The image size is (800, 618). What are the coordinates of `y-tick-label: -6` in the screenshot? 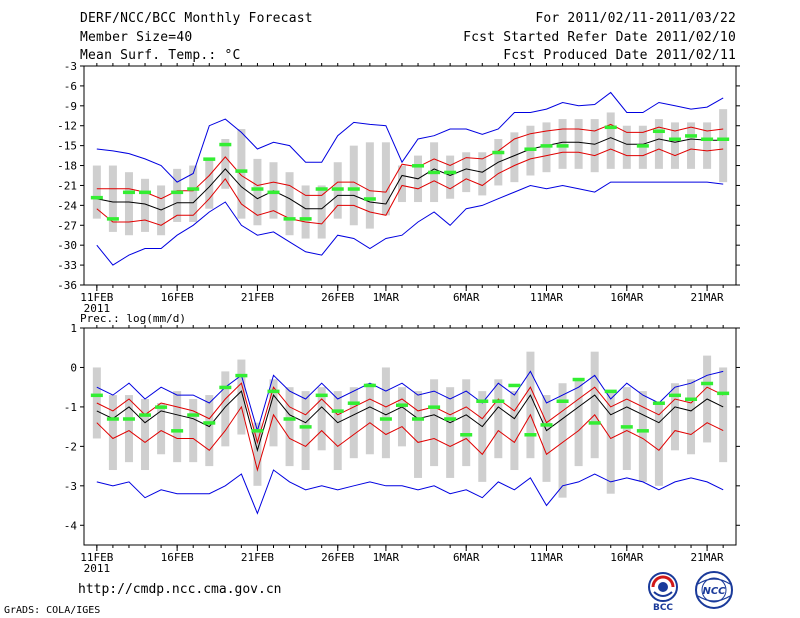 It's located at (70, 86).